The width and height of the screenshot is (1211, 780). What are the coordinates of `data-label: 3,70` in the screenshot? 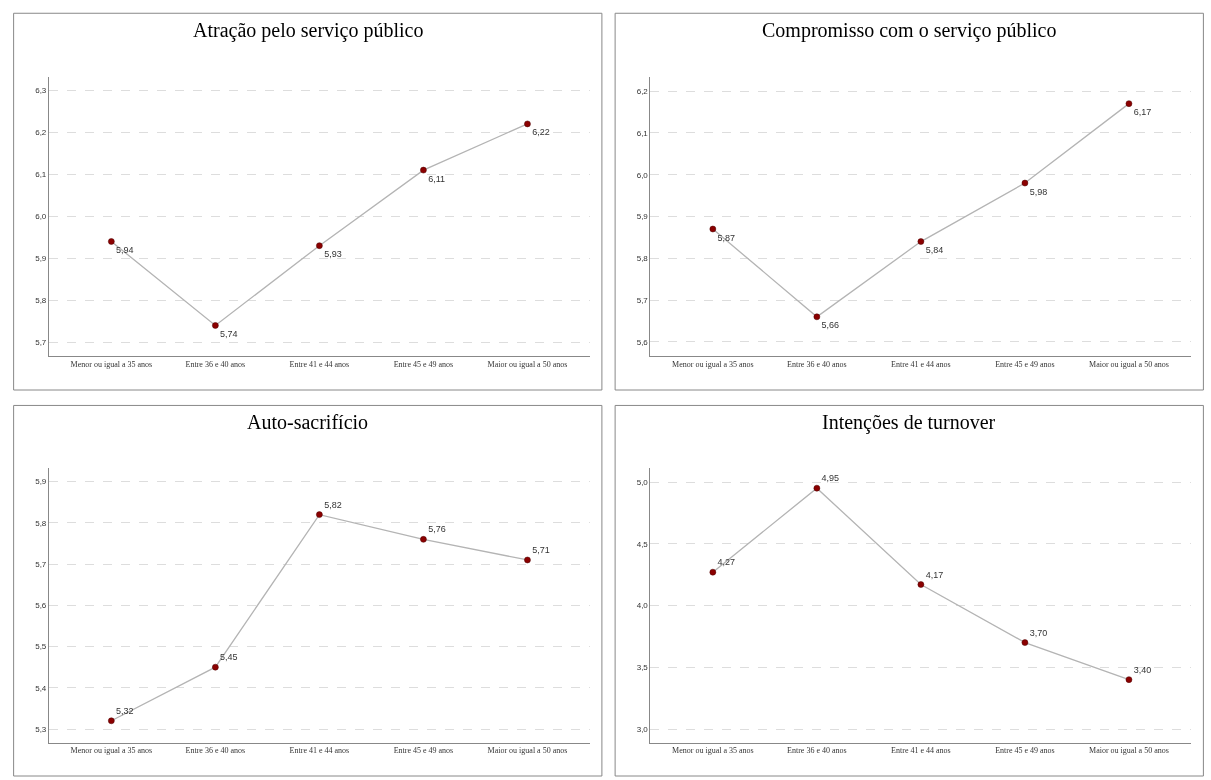 It's located at (1038, 632).